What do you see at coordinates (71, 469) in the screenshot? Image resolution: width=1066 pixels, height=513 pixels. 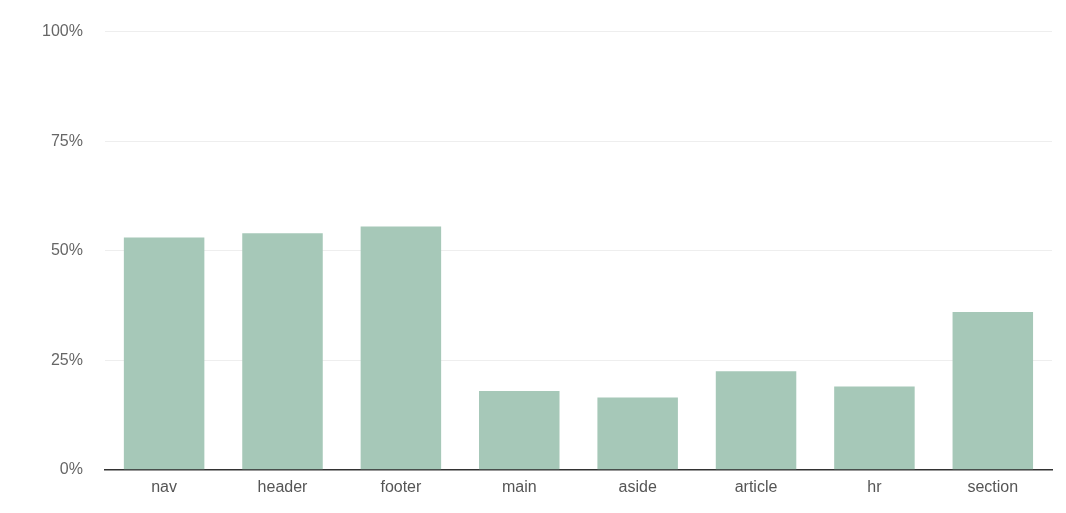 I see `y-tick-label: 0%` at bounding box center [71, 469].